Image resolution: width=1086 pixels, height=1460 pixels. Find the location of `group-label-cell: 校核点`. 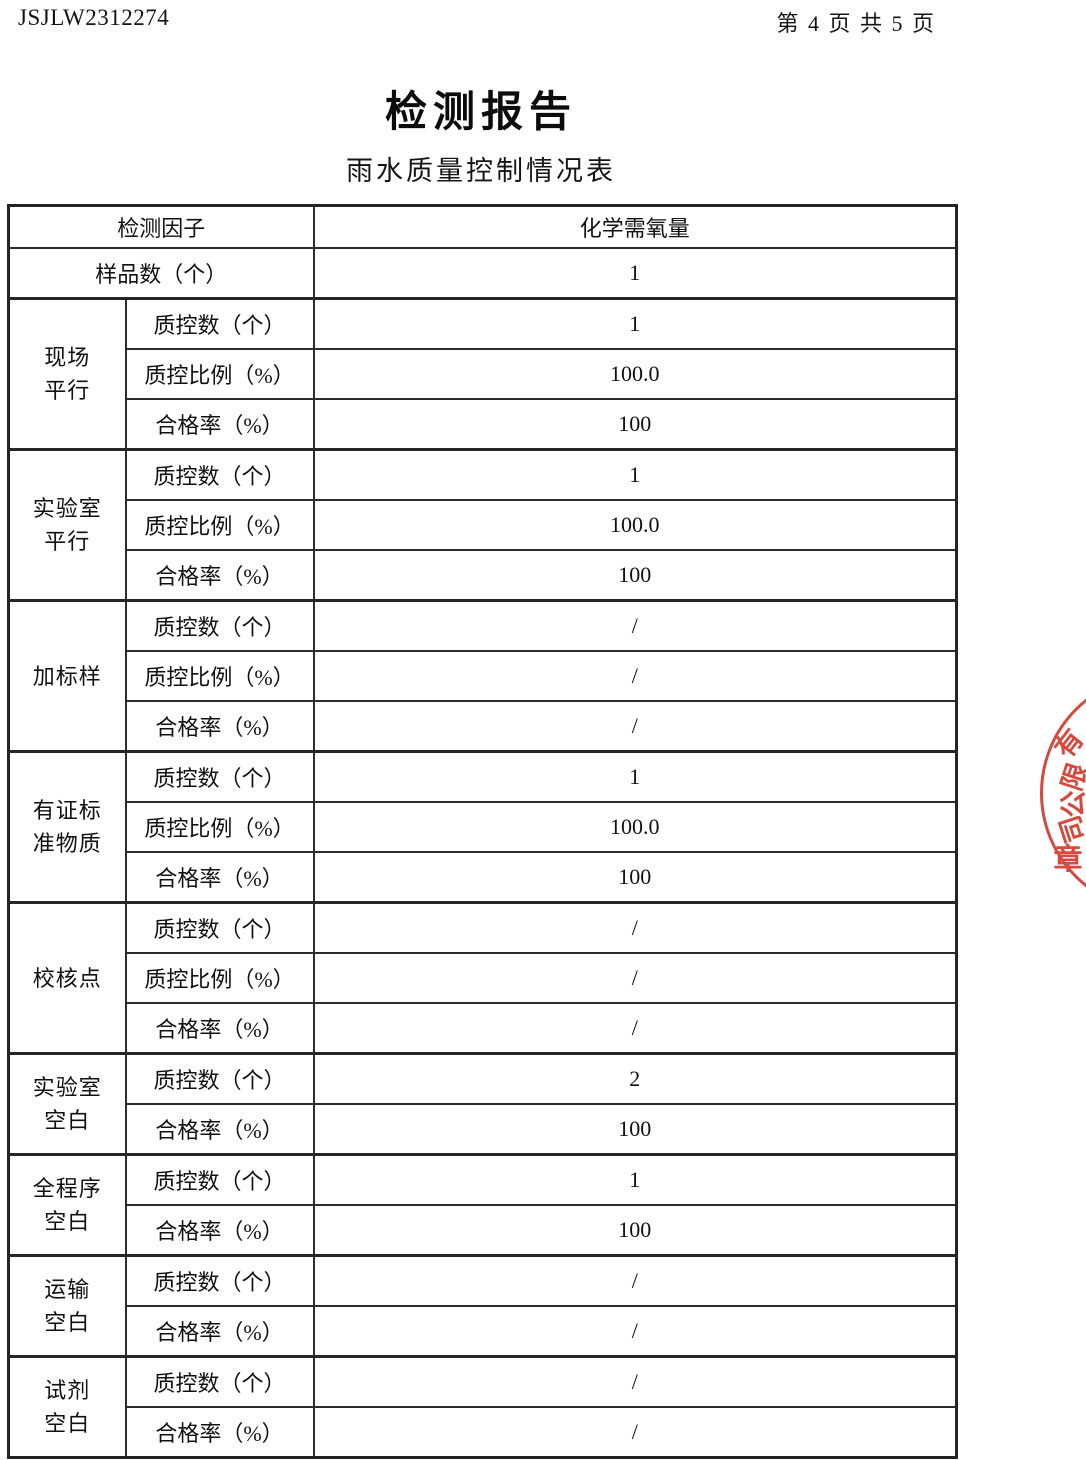

group-label-cell: 校核点 is located at coordinates (67, 978).